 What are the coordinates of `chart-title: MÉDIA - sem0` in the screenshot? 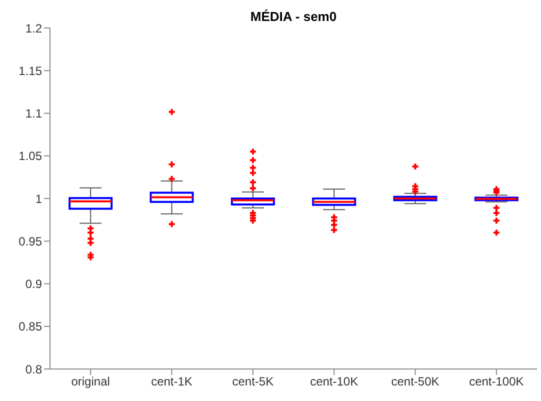 It's located at (293, 17).